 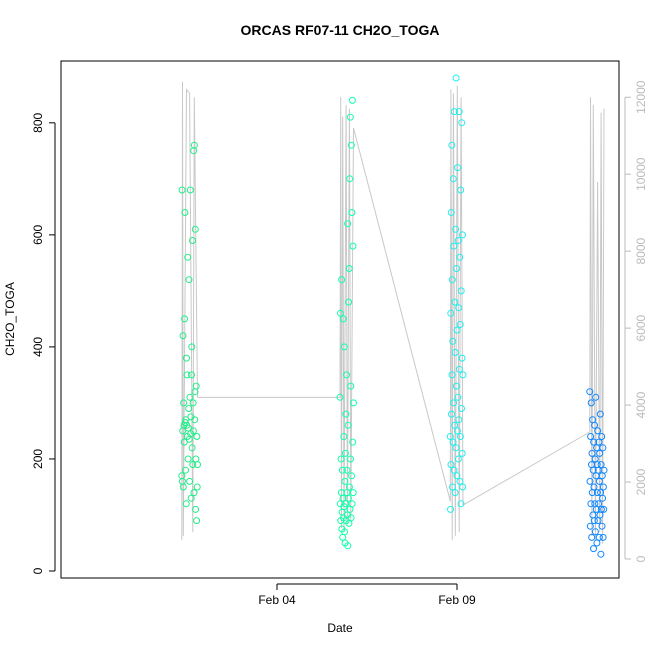 What do you see at coordinates (641, 558) in the screenshot?
I see `y2-tick-label: 0` at bounding box center [641, 558].